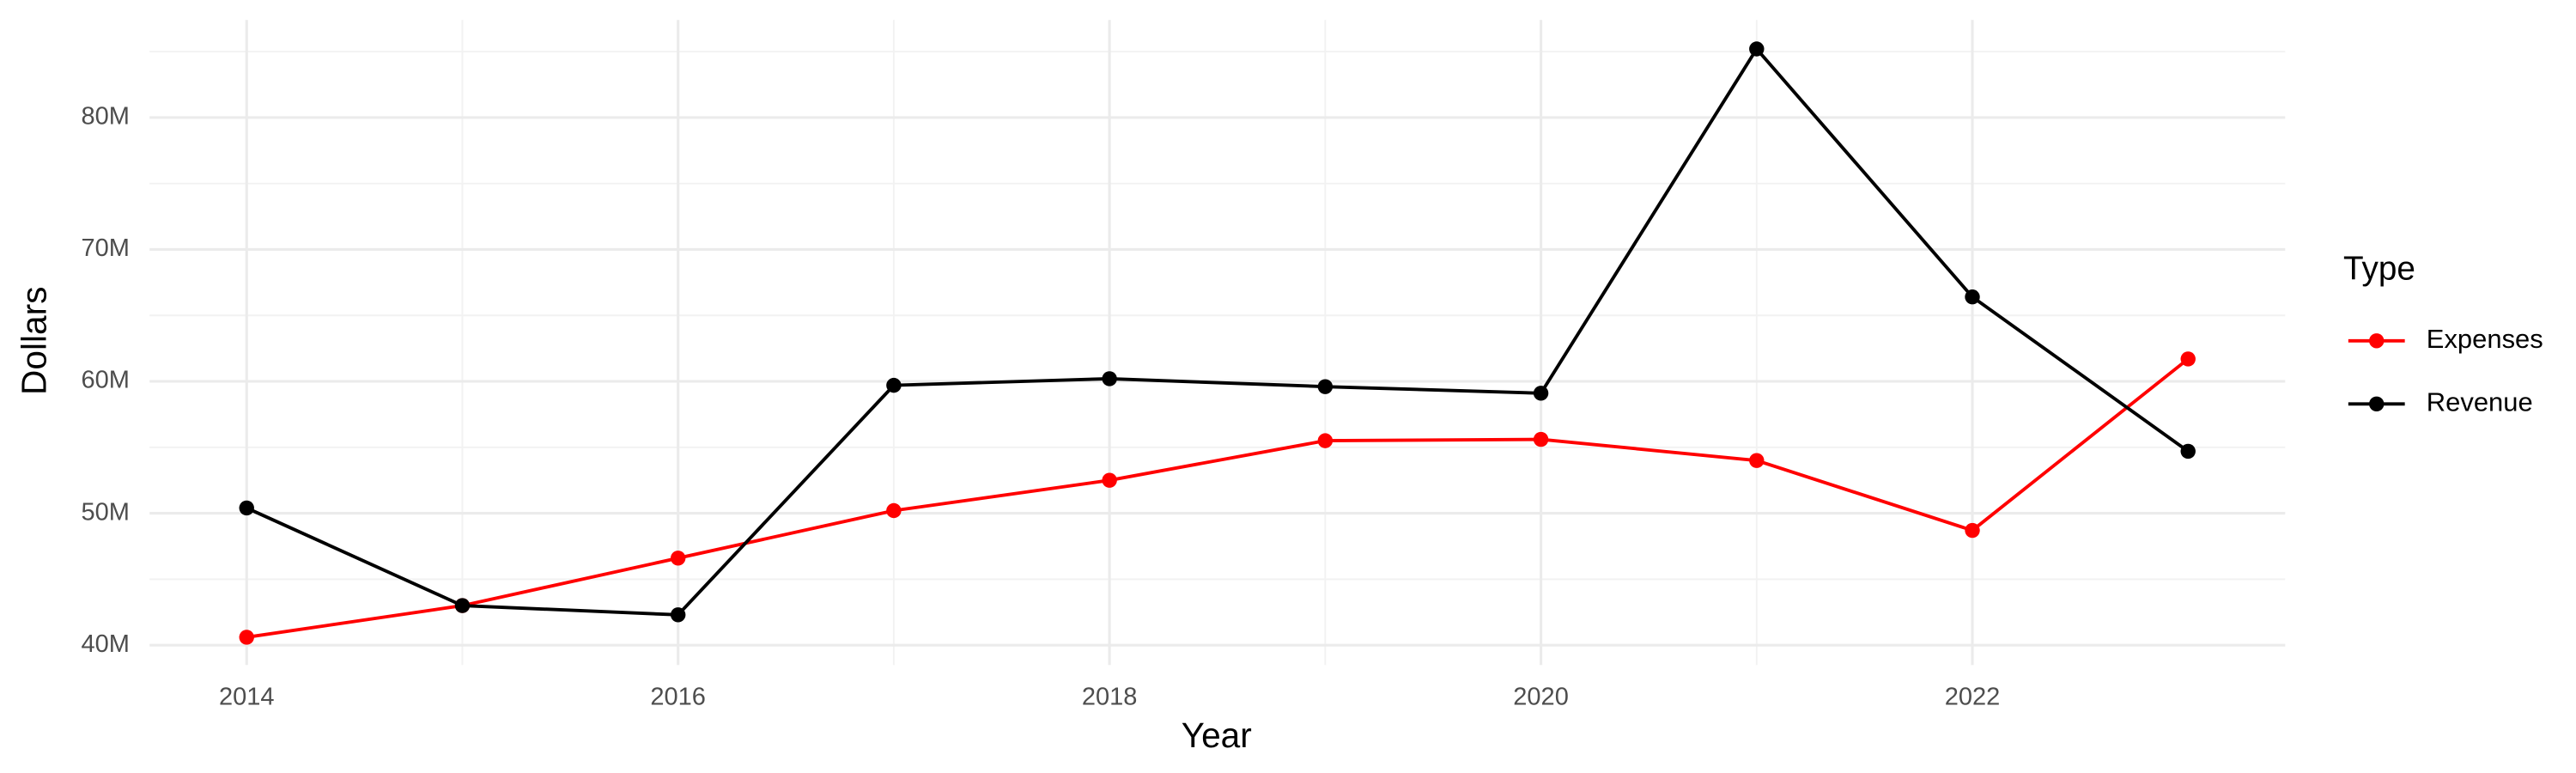 This screenshot has height=773, width=2576. Describe the element at coordinates (678, 697) in the screenshot. I see `x-tick-label: 2016` at that location.